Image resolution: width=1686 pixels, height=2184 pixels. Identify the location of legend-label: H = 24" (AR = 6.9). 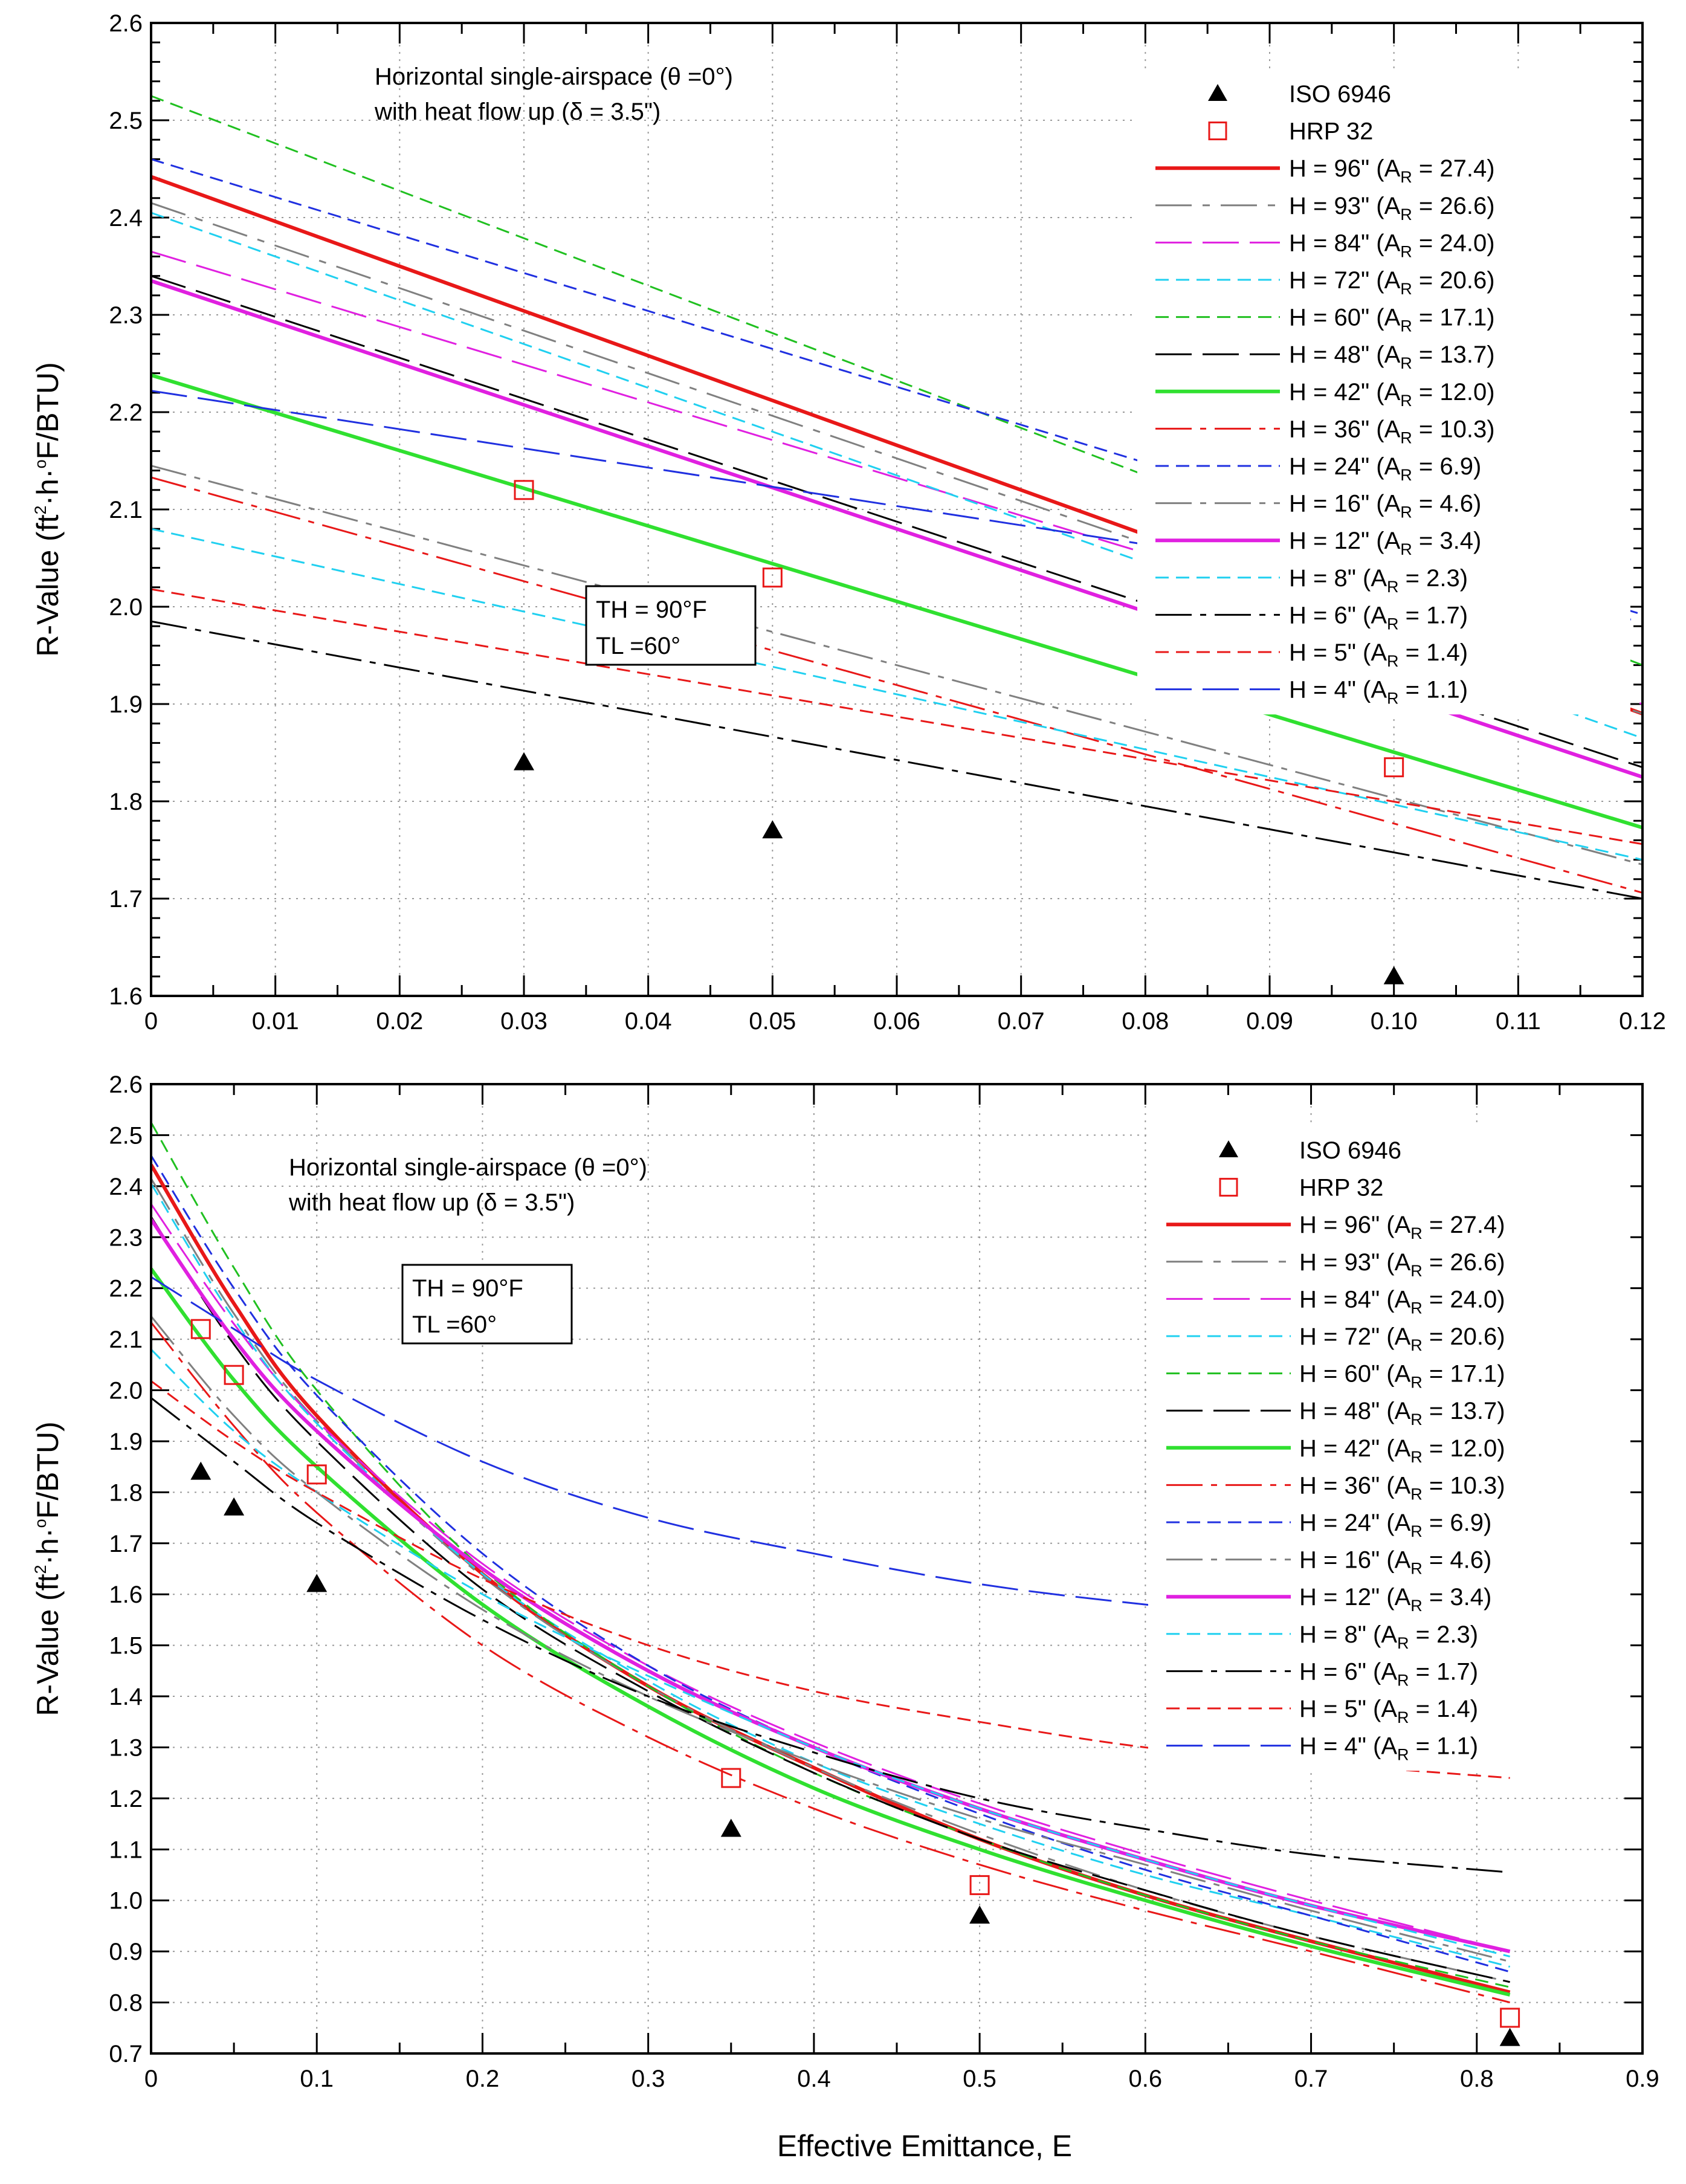
(1395, 1525).